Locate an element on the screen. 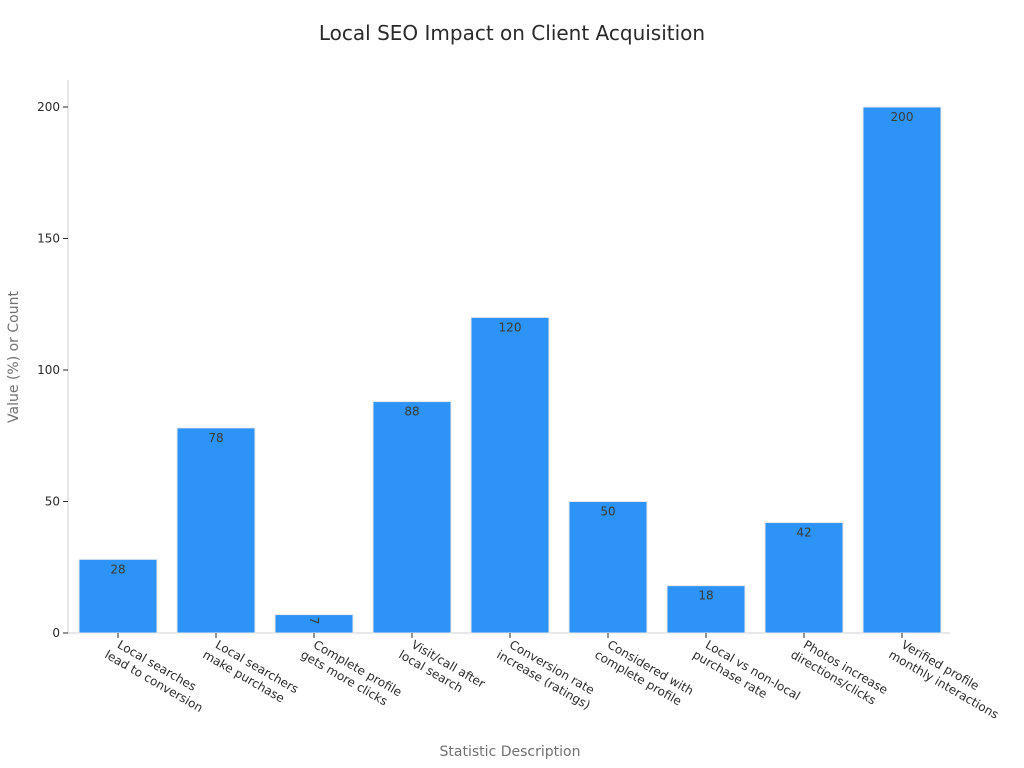 The height and width of the screenshot is (768, 1024). y-tick-label: 150 is located at coordinates (48, 239).